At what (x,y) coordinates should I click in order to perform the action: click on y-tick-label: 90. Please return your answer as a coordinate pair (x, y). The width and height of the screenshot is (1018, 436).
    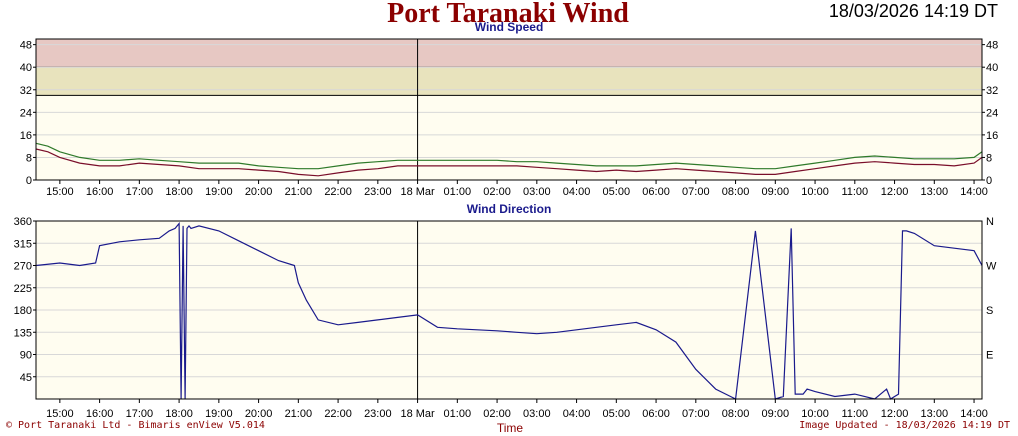
    Looking at the image, I should click on (26, 356).